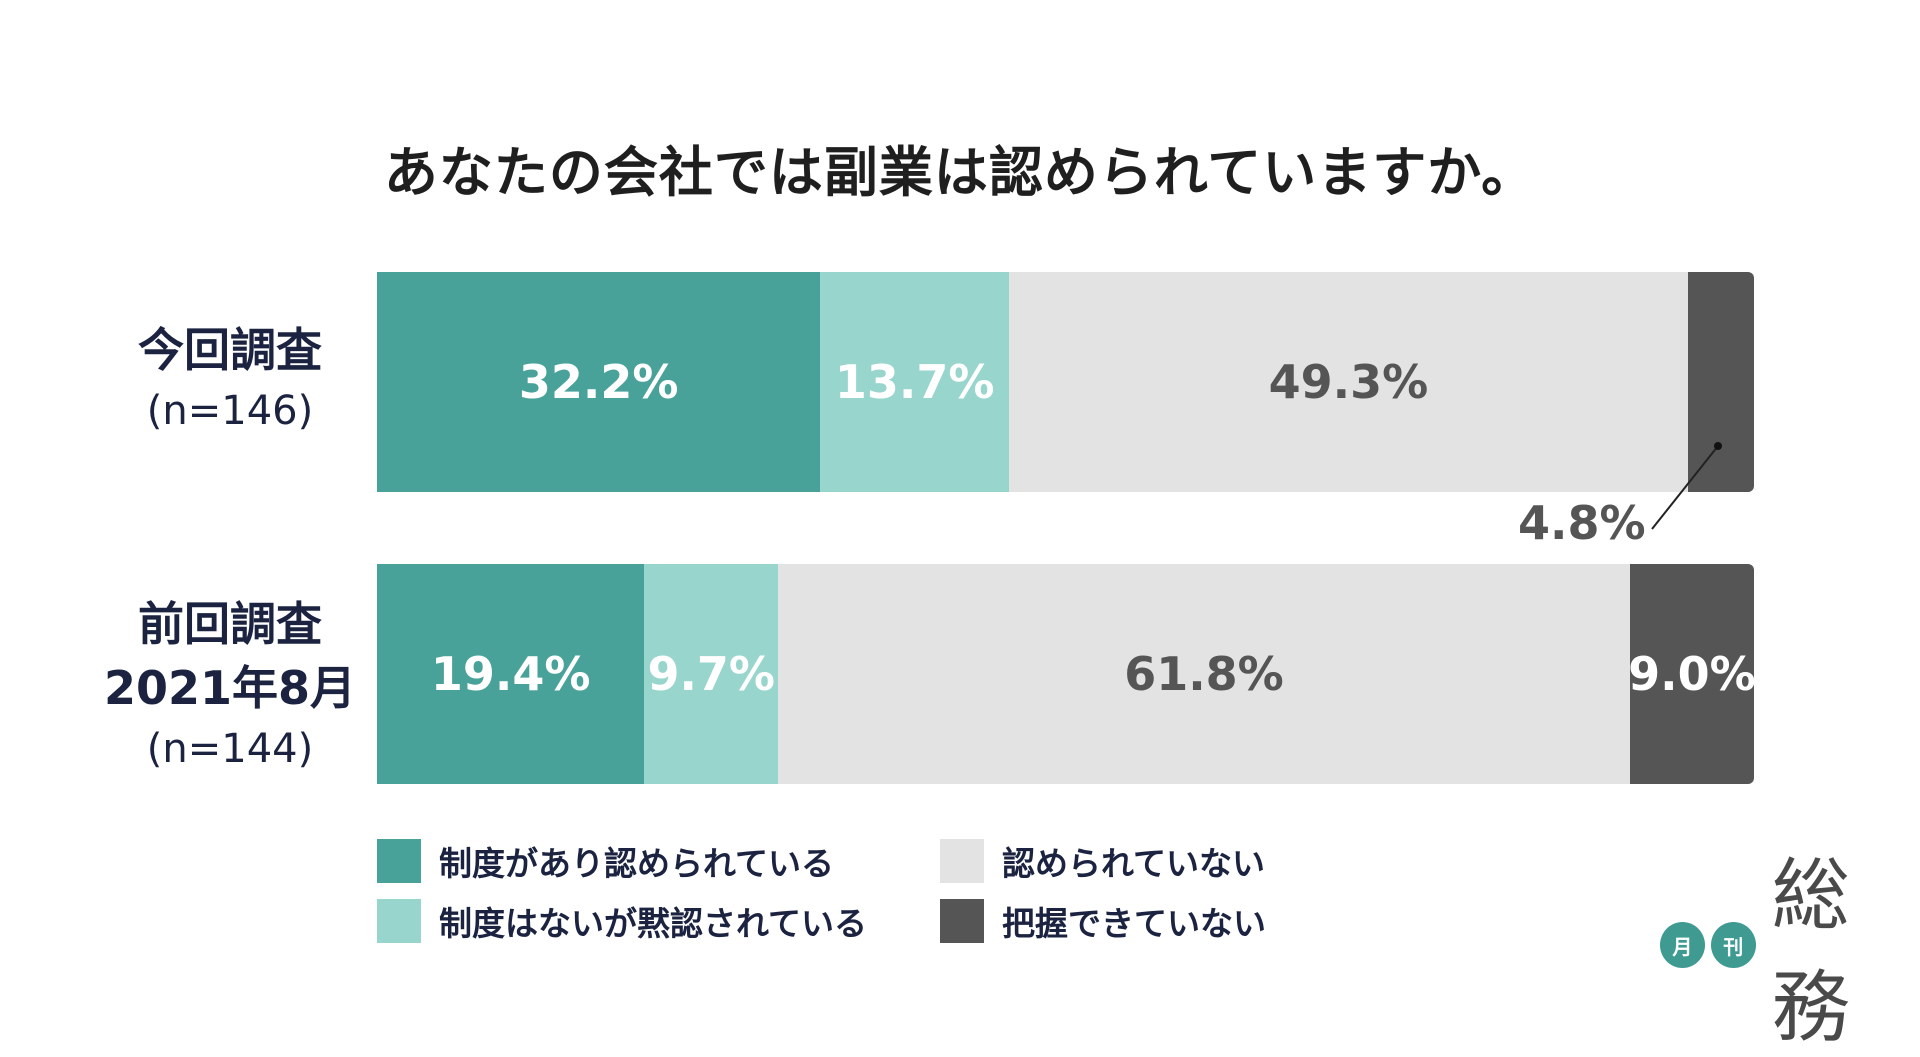 This screenshot has height=1057, width=1920. What do you see at coordinates (1134, 923) in the screenshot?
I see `legend-label-unknown: 把握できていない` at bounding box center [1134, 923].